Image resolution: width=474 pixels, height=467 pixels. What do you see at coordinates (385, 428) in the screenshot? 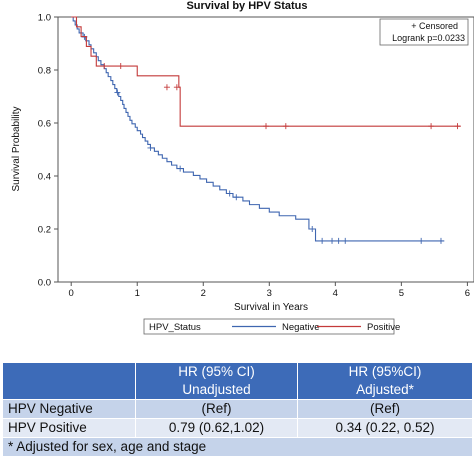
I see `positive-adjusted-value: 0.34 (0.22, 0.52)` at bounding box center [385, 428].